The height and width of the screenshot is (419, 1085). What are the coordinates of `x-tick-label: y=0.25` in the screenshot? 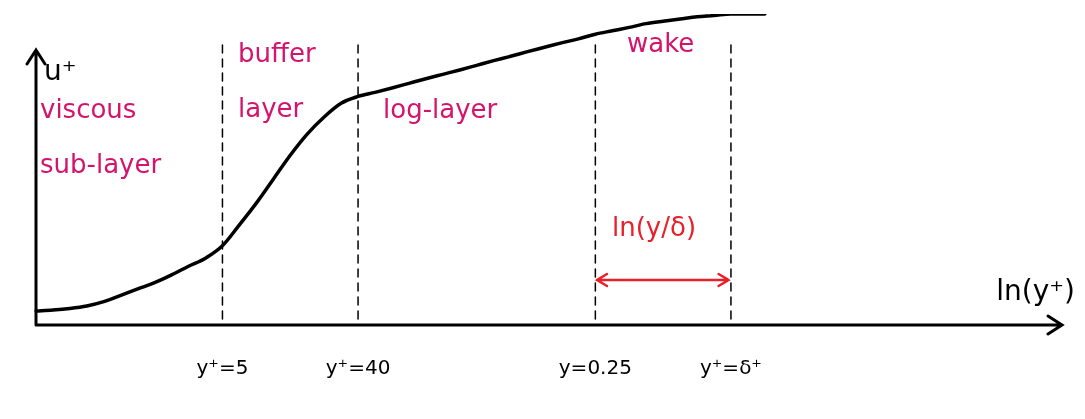 It's located at (595, 367).